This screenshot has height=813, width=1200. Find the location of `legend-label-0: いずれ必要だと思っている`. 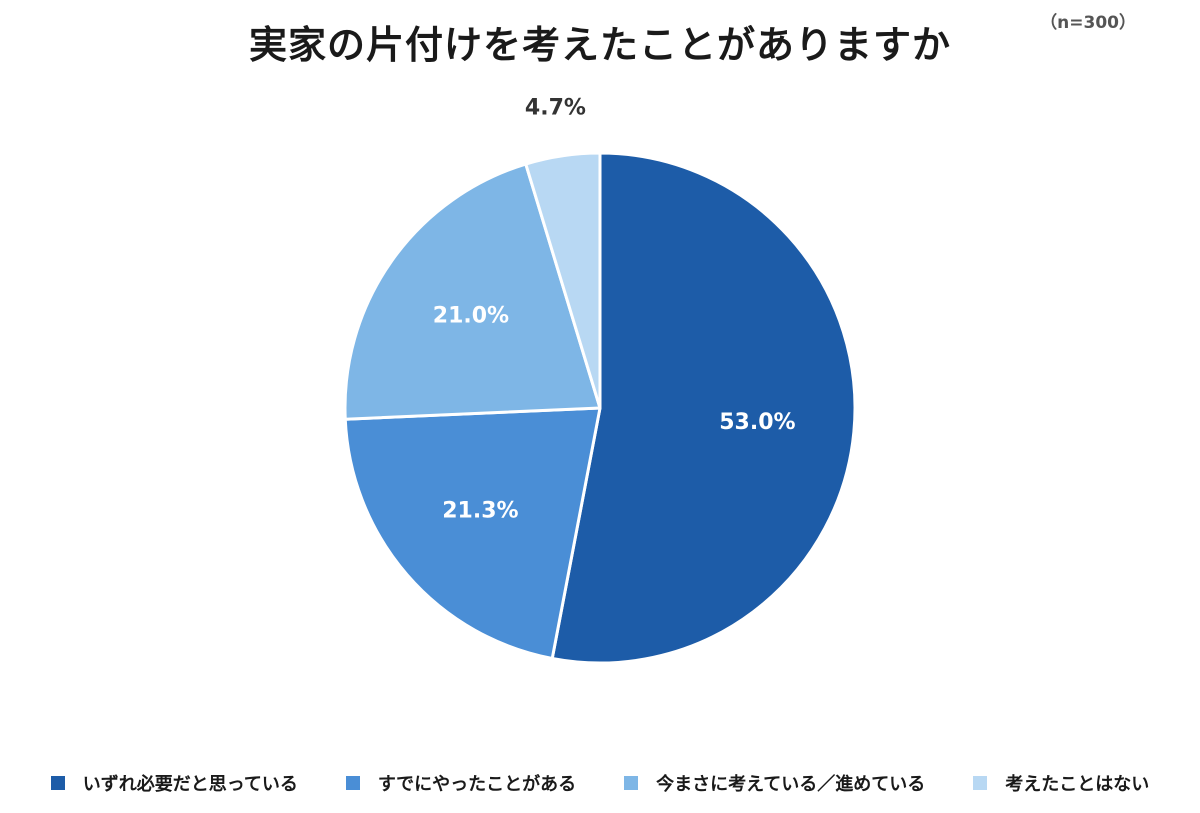

legend-label-0: いずれ必要だと思っている is located at coordinates (190, 784).